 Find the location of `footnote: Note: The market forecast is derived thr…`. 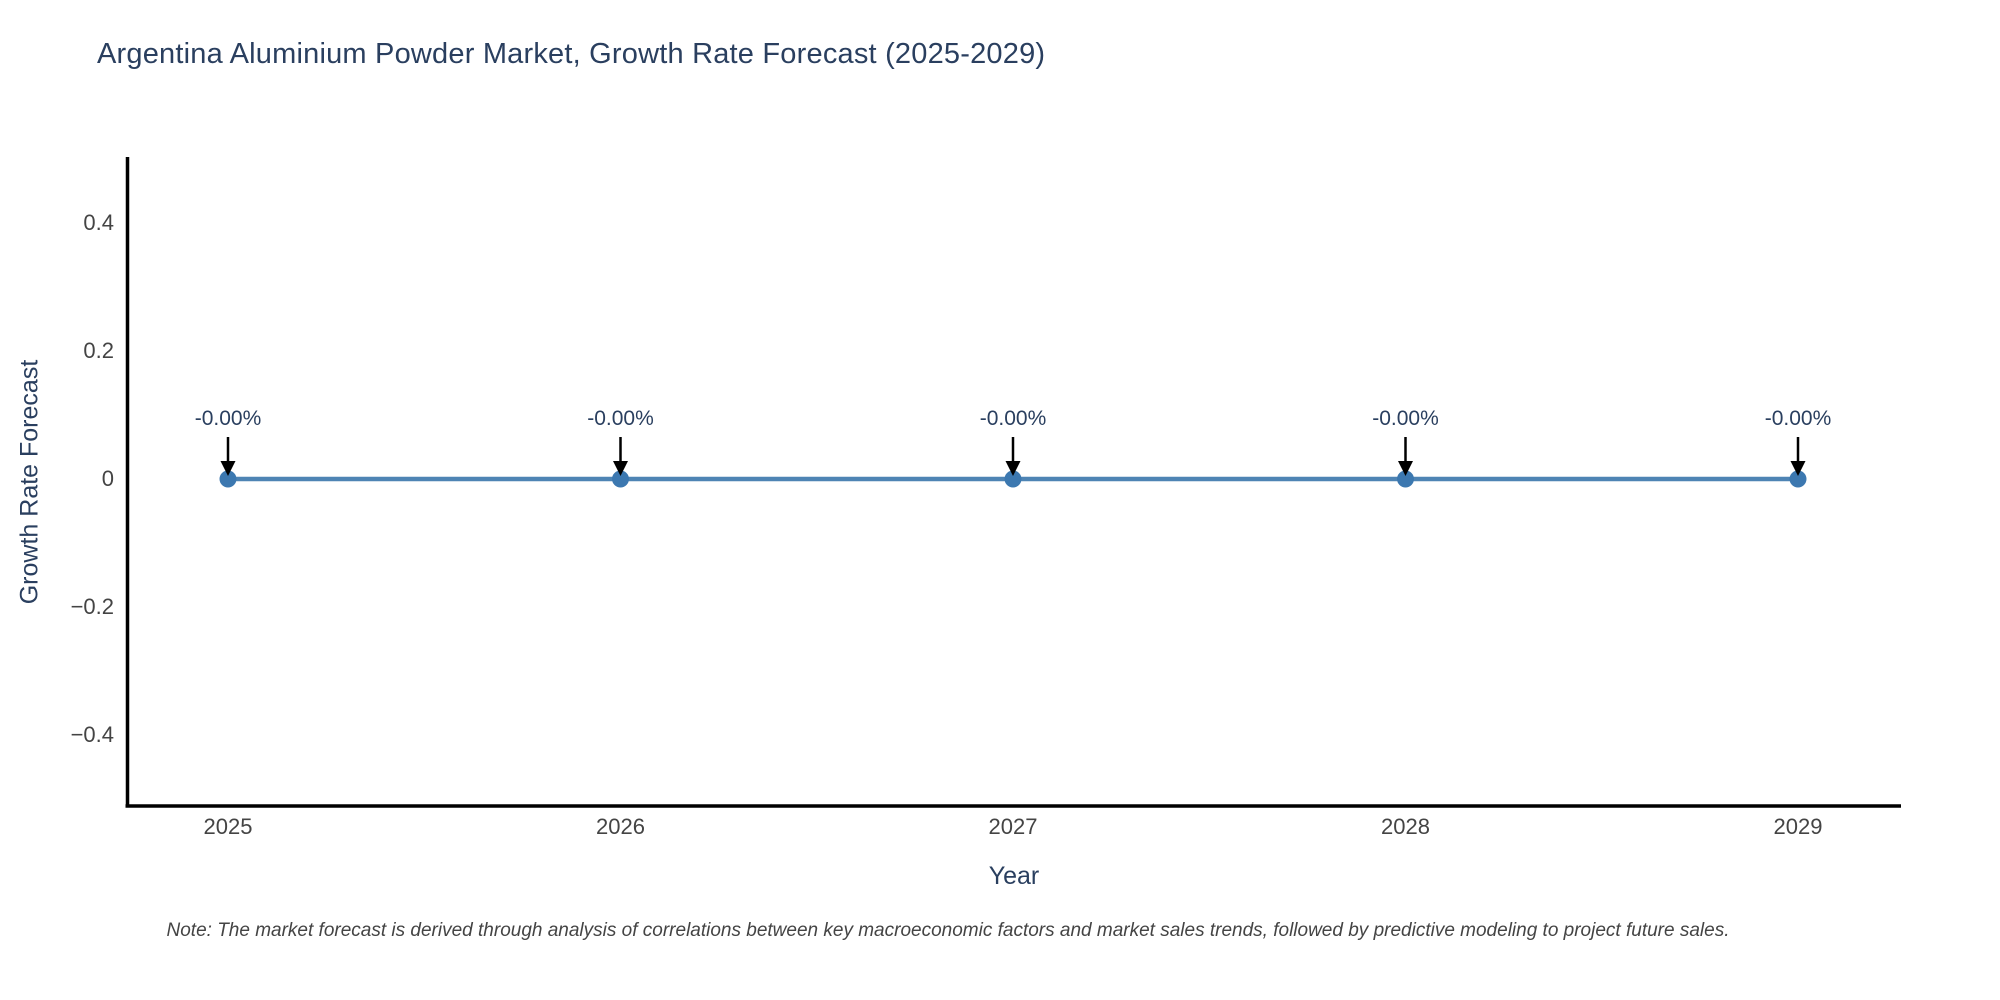

footnote: Note: The market forecast is derived thr… is located at coordinates (948, 930).